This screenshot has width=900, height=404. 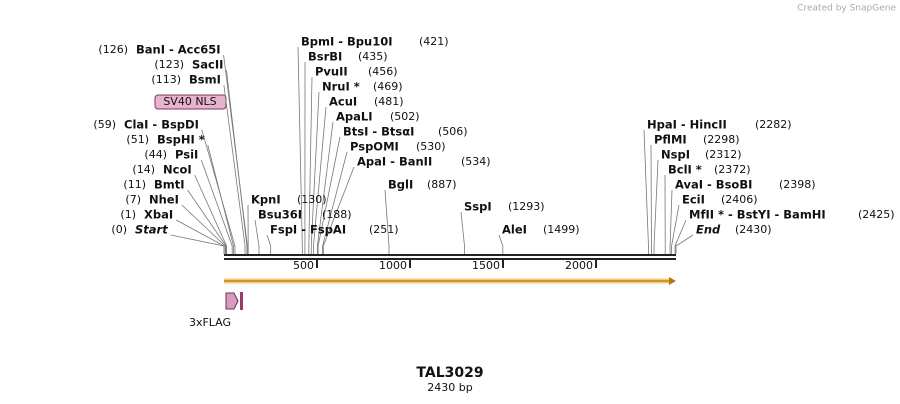 I want to click on site-position: (506), so click(x=453, y=131).